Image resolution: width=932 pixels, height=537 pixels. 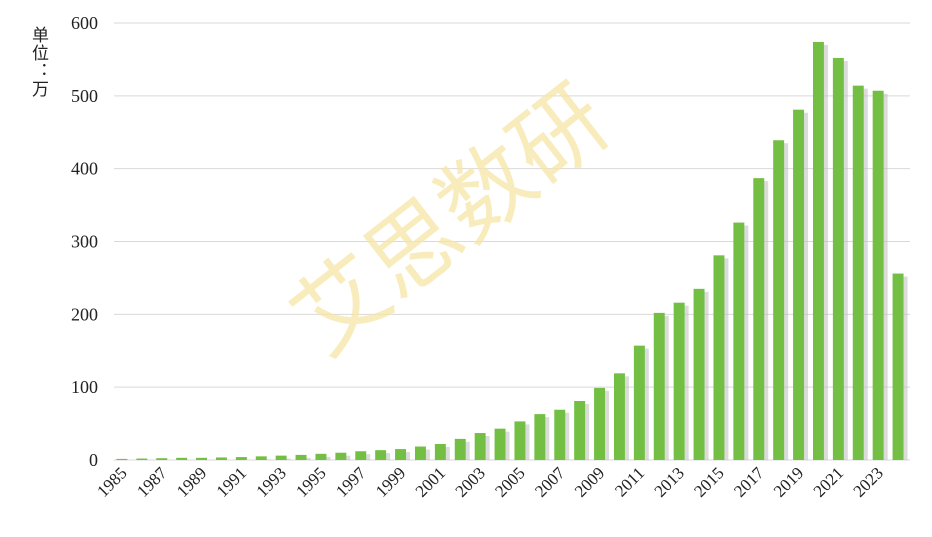 What do you see at coordinates (659, 386) in the screenshot?
I see `bar-2012` at bounding box center [659, 386].